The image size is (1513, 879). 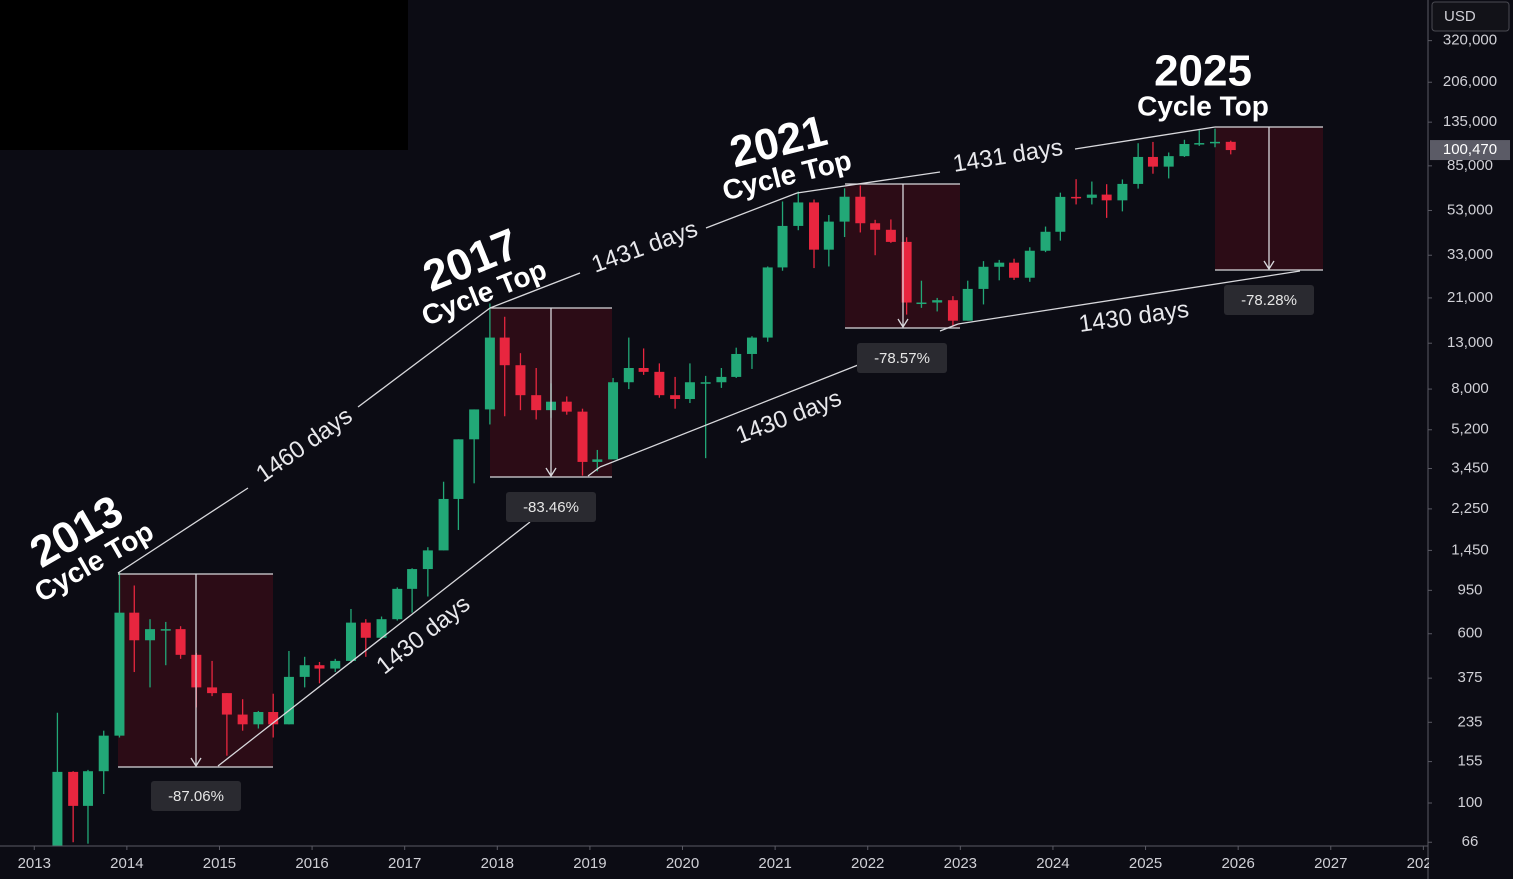 What do you see at coordinates (1471, 863) in the screenshot?
I see `price-axis-cover` at bounding box center [1471, 863].